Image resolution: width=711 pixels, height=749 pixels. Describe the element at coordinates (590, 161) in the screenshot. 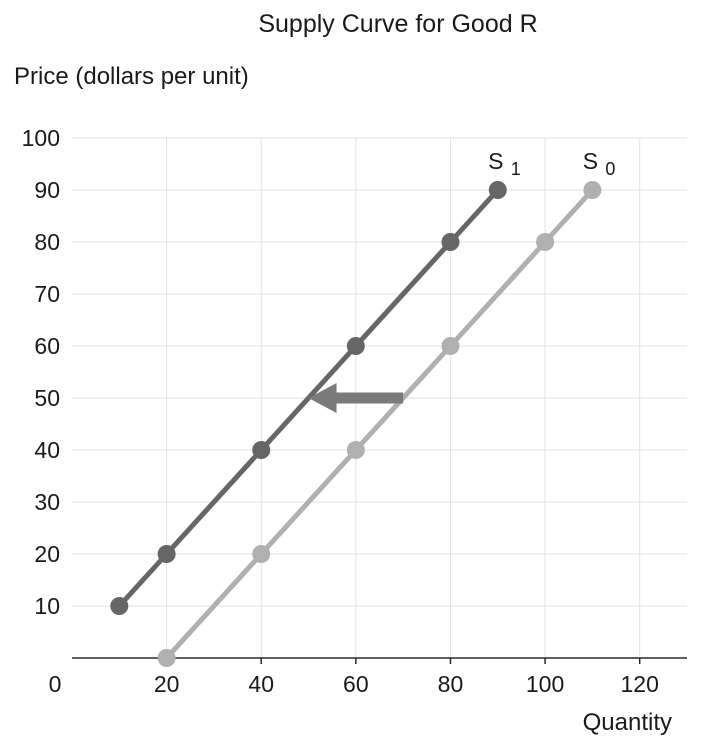

I see `series-label-s0: S` at that location.